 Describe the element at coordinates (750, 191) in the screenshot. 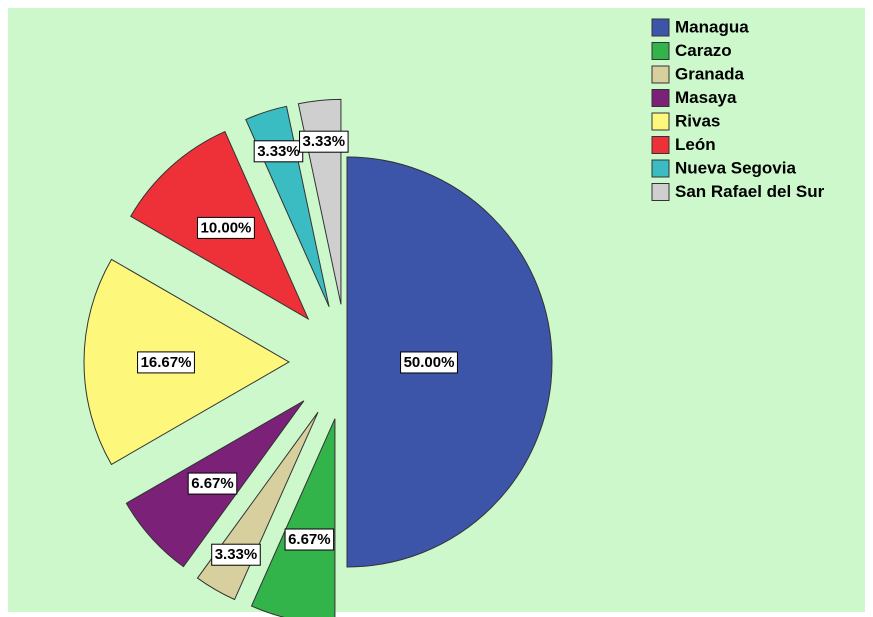

I see `legend-label: San Rafael del Sur` at that location.